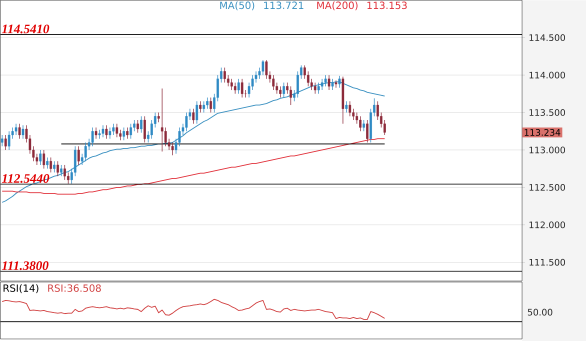 The width and height of the screenshot is (586, 341). What do you see at coordinates (26, 29) in the screenshot?
I see `ref-line-label: 114.5410` at bounding box center [26, 29].